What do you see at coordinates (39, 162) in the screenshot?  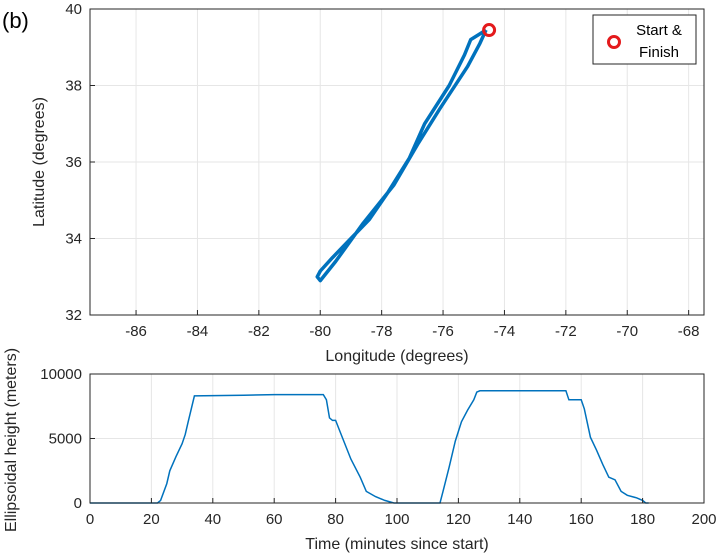 I see `track-ylabel: Latitude (degrees)` at bounding box center [39, 162].